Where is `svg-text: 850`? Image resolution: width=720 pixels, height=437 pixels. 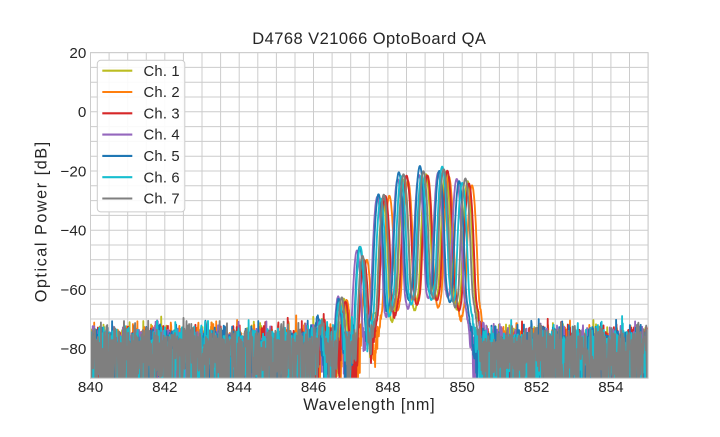 svg-text: 850 is located at coordinates (462, 387).